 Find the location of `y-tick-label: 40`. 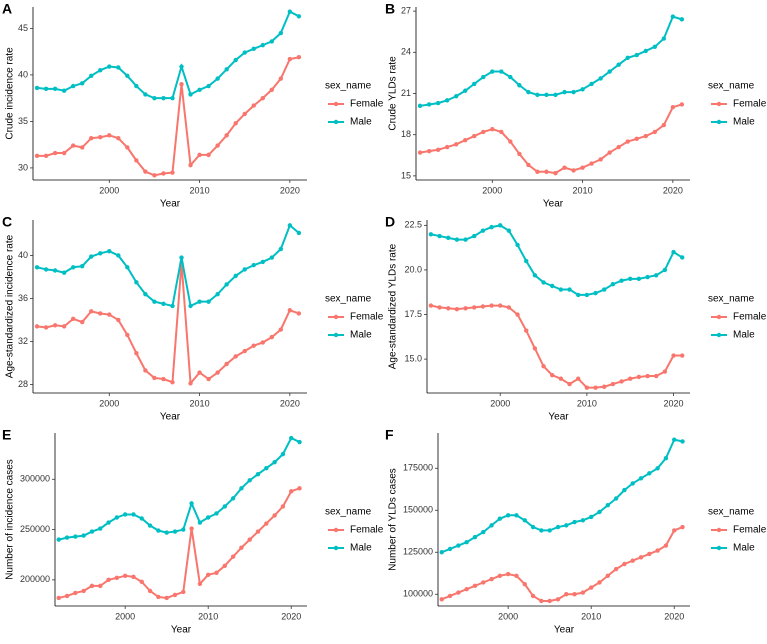

y-tick-label: 40 is located at coordinates (23, 74).